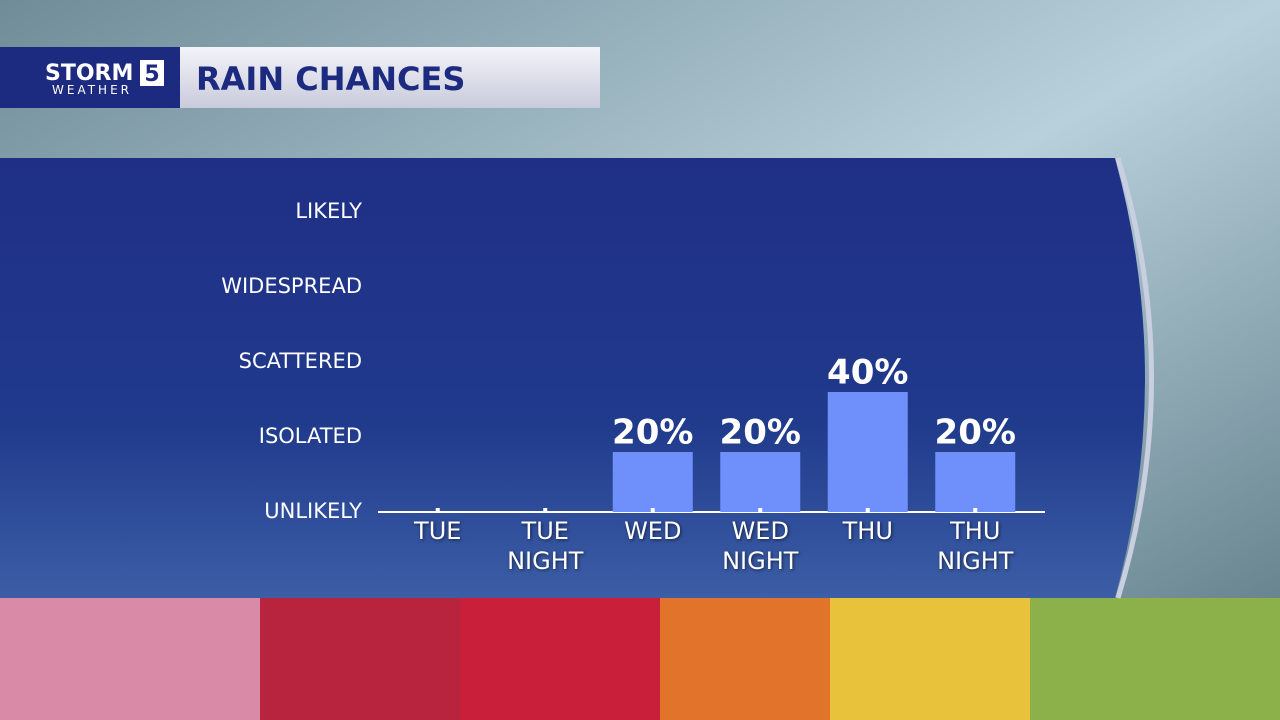 This screenshot has height=720, width=1280. What do you see at coordinates (330, 79) in the screenshot?
I see `chart-title: RAIN CHANCES` at bounding box center [330, 79].